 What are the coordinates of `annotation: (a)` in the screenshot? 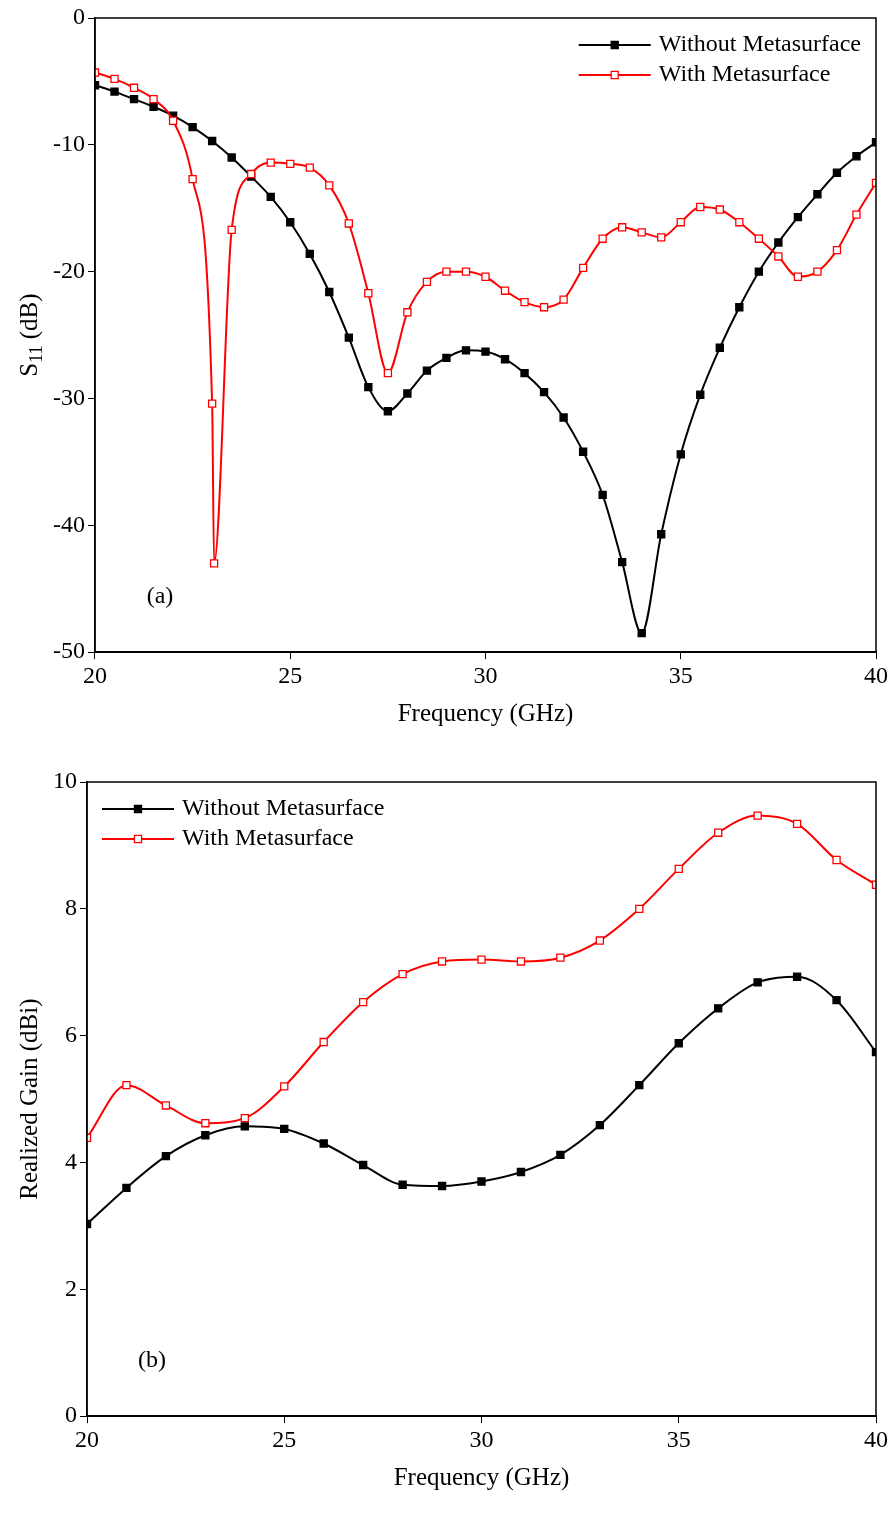 It's located at (160, 595).